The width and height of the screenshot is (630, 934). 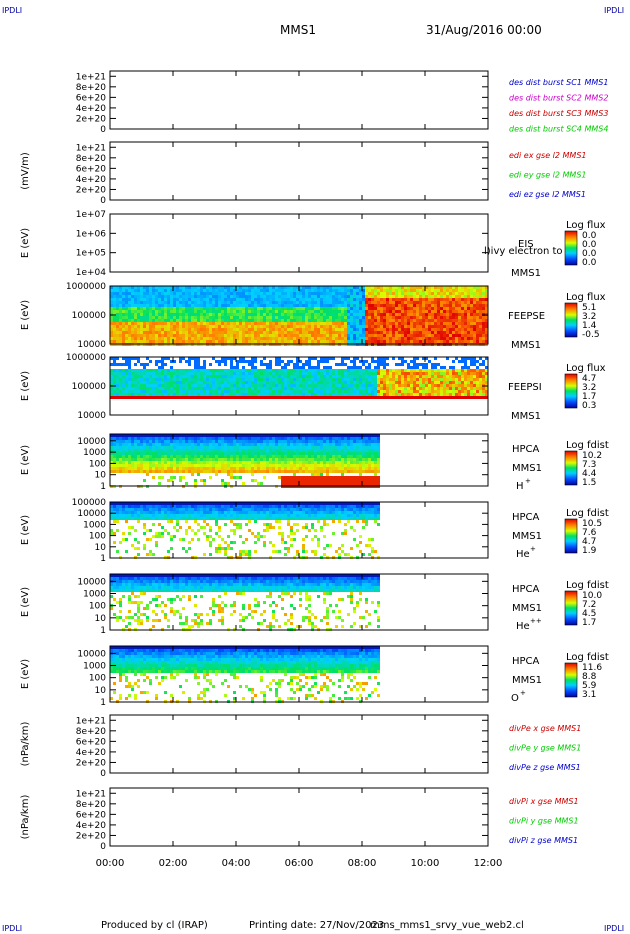 What do you see at coordinates (97, 537) in the screenshot?
I see `hpca-he1-ytick-label: 100` at bounding box center [97, 537].